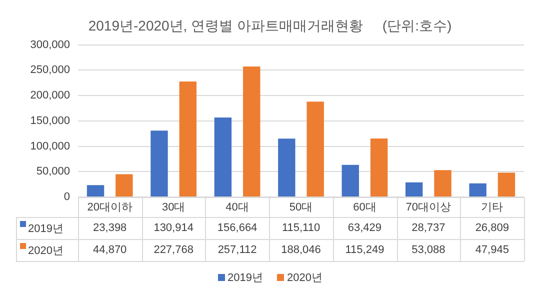 The height and width of the screenshot is (297, 540). Describe the element at coordinates (174, 250) in the screenshot. I see `data-label: 227,768` at that location.